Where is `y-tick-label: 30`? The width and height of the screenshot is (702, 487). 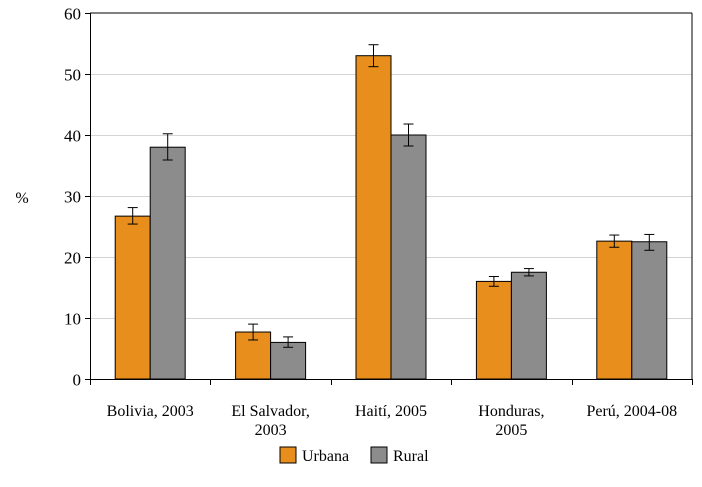 y-tick-label: 30 is located at coordinates (72, 197).